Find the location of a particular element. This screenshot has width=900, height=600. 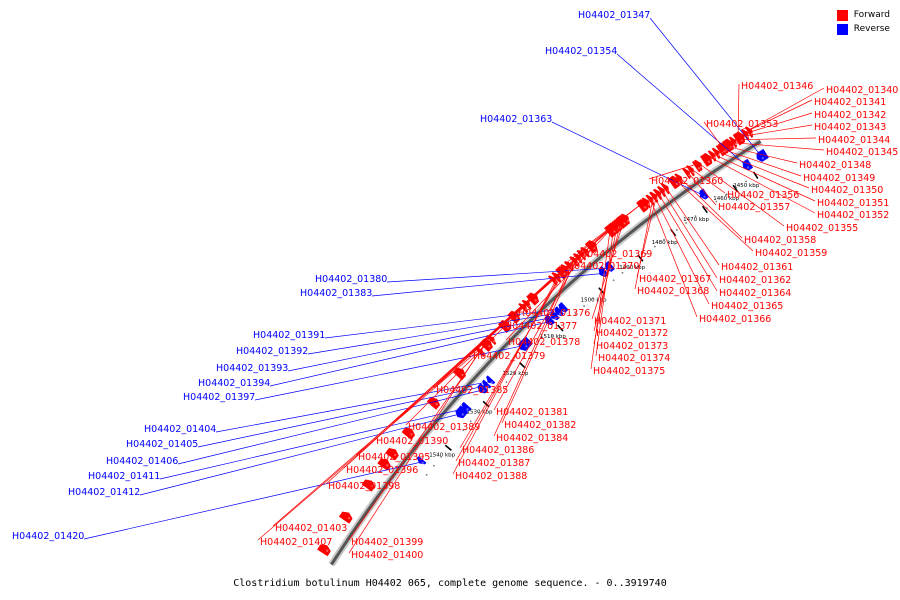

forward-gene-label: H04402_01382 is located at coordinates (540, 425).